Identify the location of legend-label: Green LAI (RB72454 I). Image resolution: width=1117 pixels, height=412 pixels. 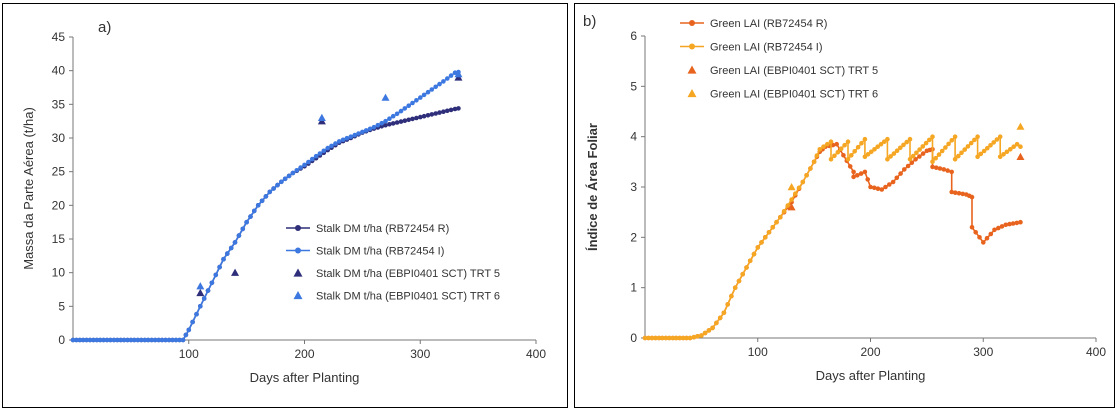
(766, 48).